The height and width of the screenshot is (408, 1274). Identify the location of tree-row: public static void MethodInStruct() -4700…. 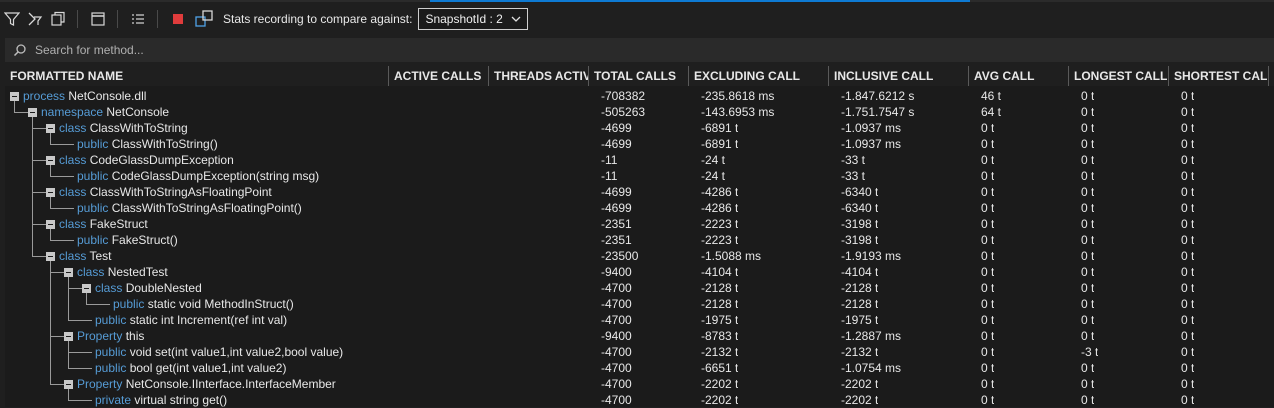
(639, 304).